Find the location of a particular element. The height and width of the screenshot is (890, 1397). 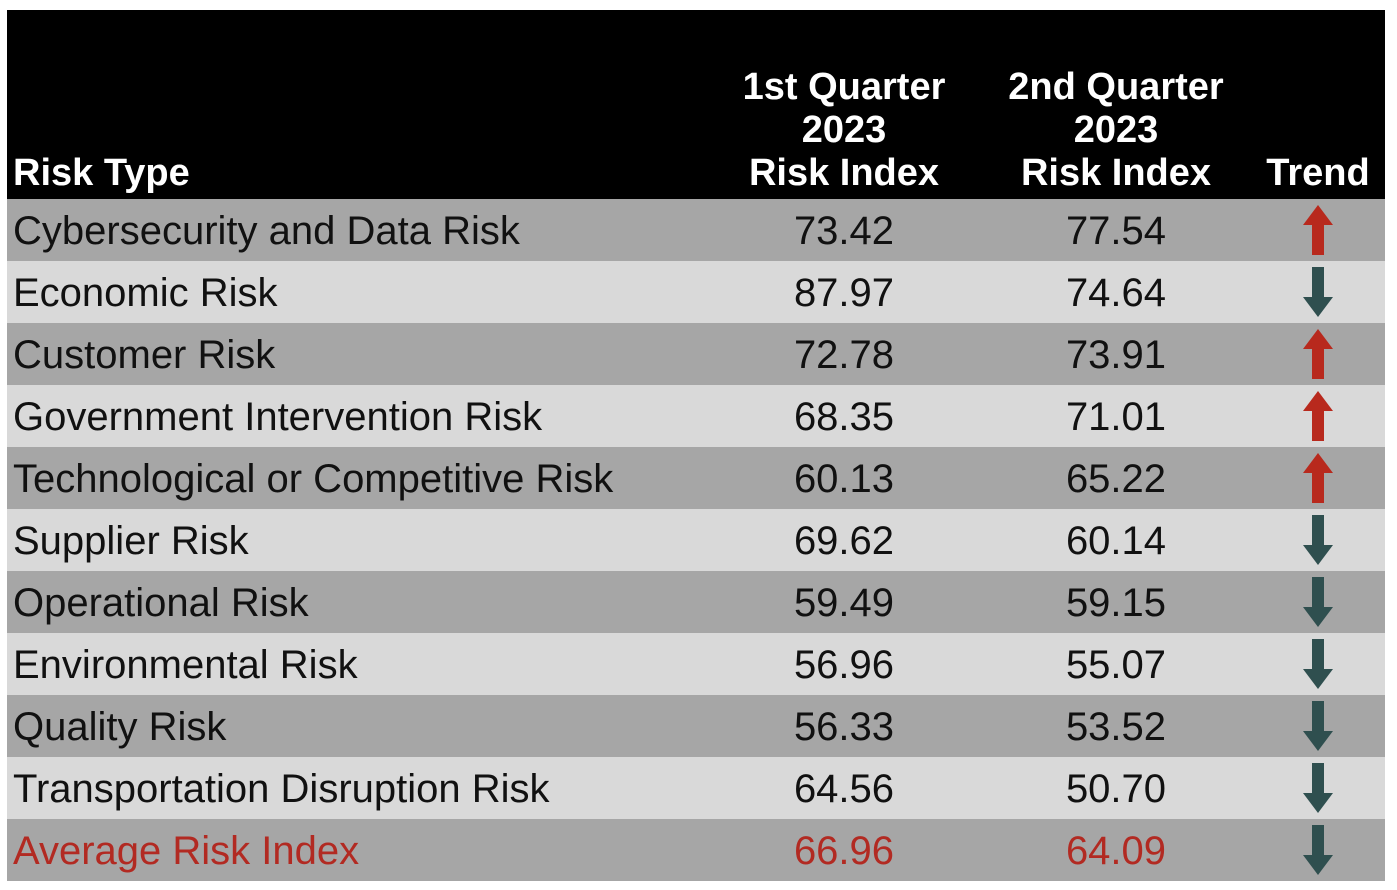

q2-value-cell: 50.70 is located at coordinates (1116, 789).